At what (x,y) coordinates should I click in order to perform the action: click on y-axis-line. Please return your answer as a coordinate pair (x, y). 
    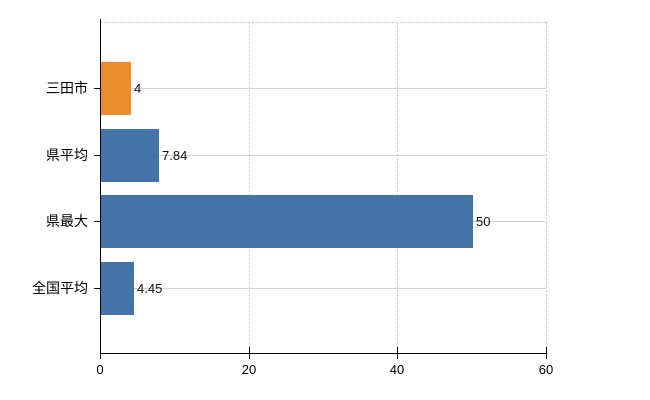
    Looking at the image, I should click on (100, 189).